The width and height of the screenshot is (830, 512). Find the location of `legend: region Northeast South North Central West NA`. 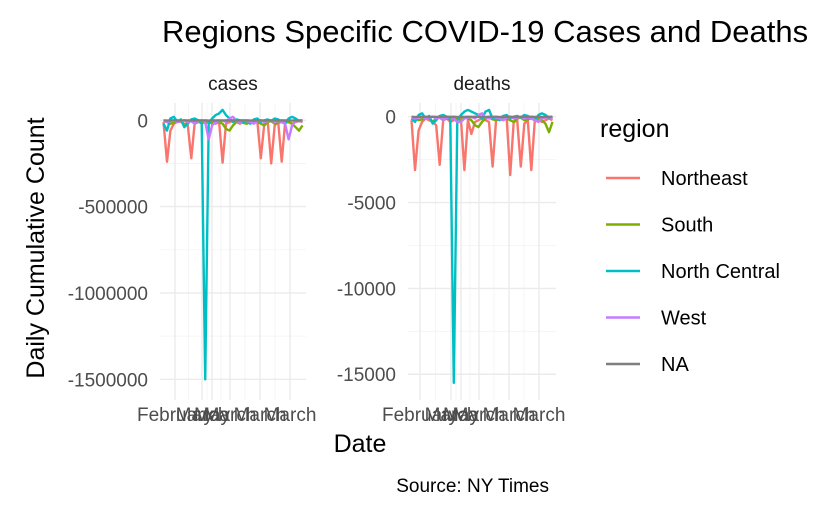

legend: region Northeast South North Central West NA is located at coordinates (690, 245).